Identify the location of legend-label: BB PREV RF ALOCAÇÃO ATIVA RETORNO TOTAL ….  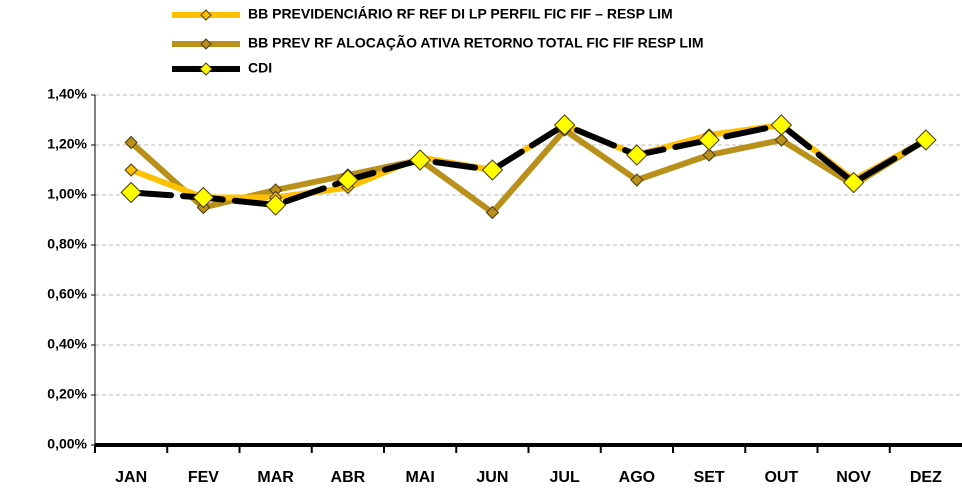
(476, 42).